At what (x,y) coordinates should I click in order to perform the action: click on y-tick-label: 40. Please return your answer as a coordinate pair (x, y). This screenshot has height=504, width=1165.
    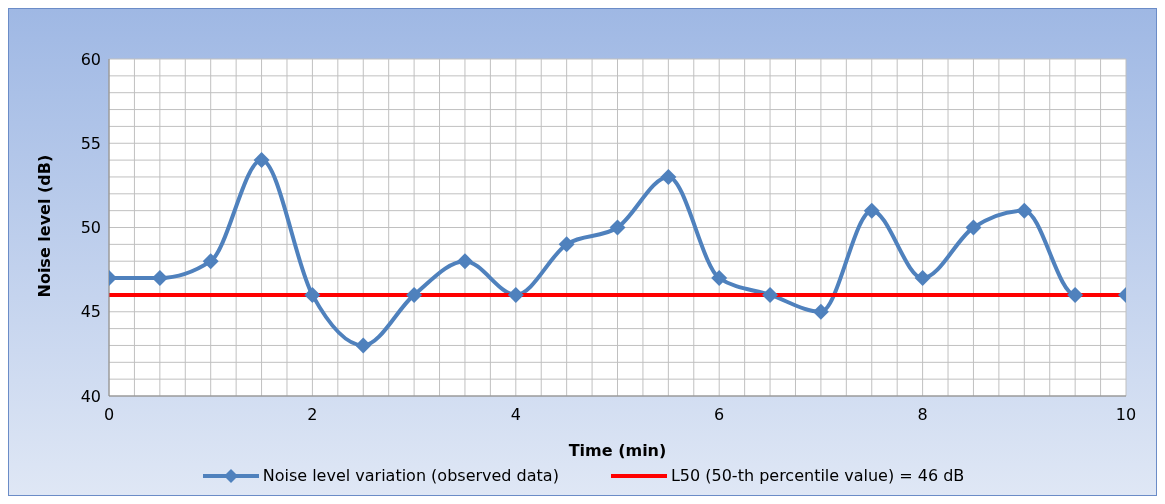
    Looking at the image, I should click on (90, 396).